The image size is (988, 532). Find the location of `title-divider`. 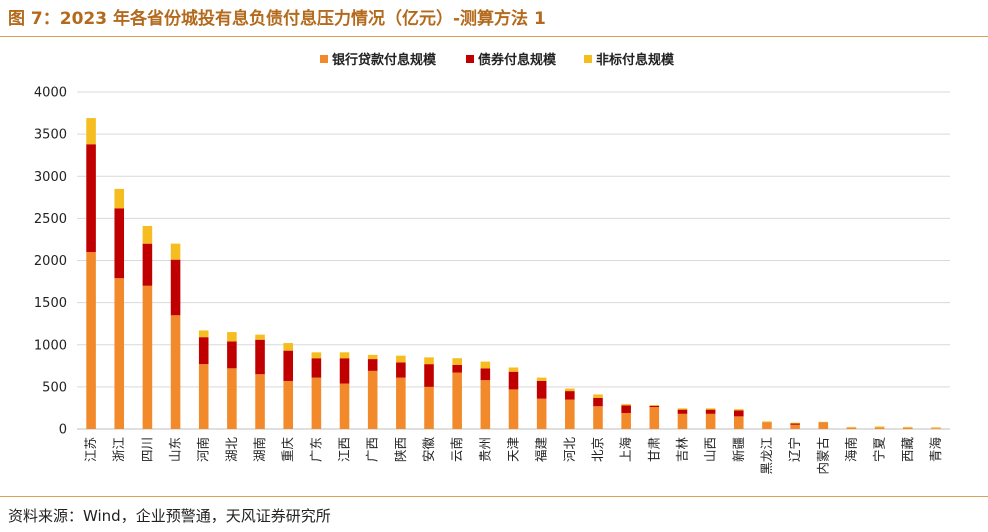

title-divider is located at coordinates (494, 36).